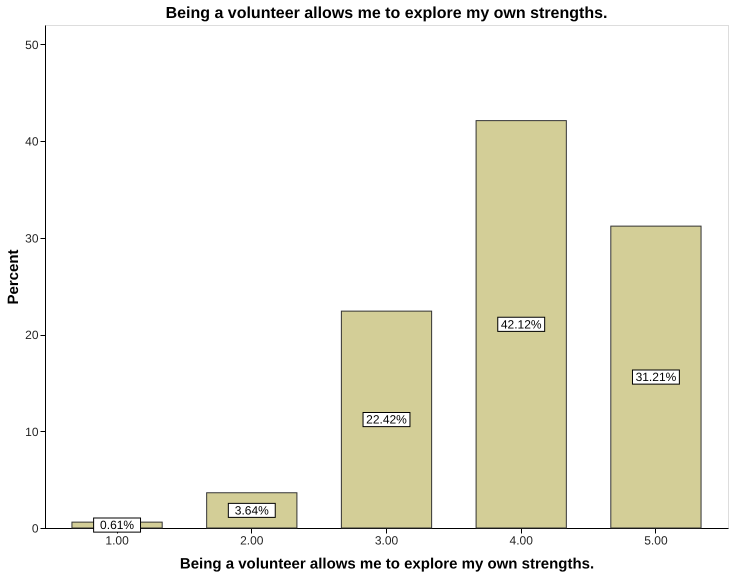 The height and width of the screenshot is (576, 733). Describe the element at coordinates (32, 335) in the screenshot. I see `y-tick-label: 20` at that location.